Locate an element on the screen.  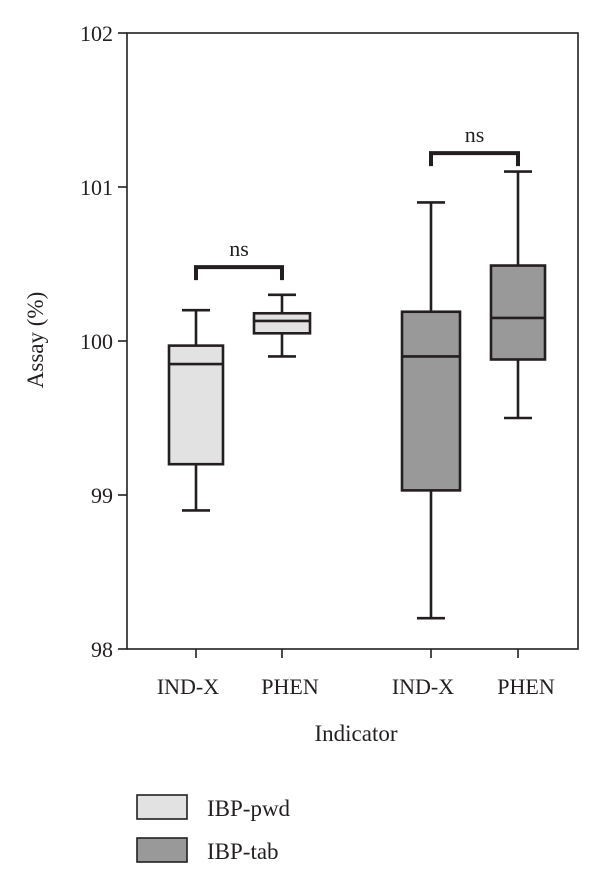
box-IBP-pwd-IND-X is located at coordinates (196, 410).